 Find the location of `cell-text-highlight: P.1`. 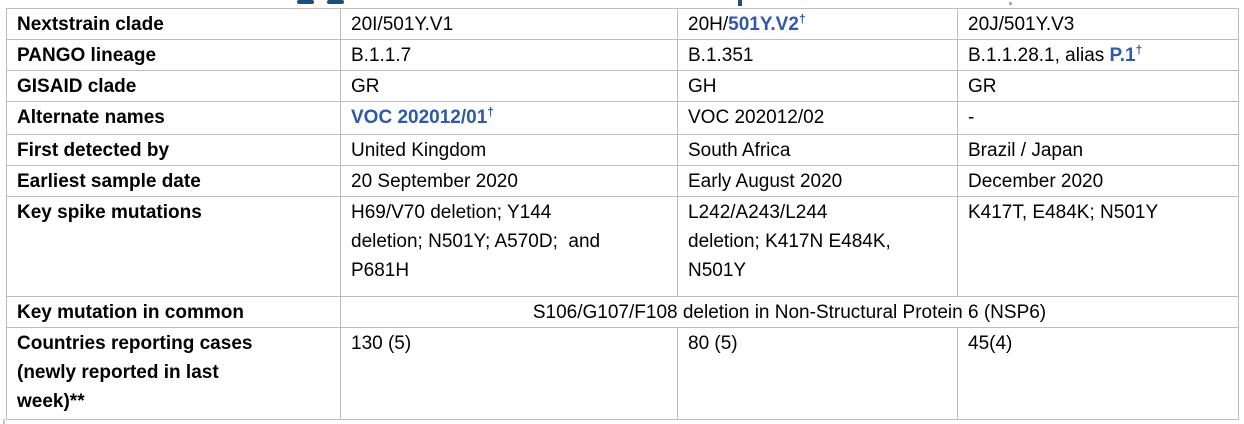

cell-text-highlight: P.1 is located at coordinates (1122, 55).